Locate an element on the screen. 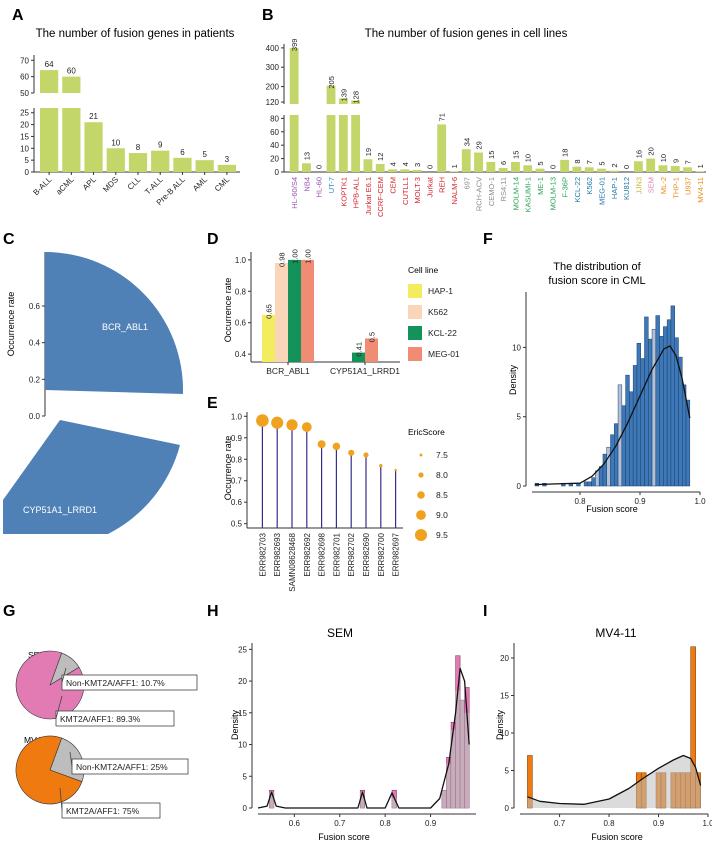  panel-a-xtick-label: CML is located at coordinates (222, 184).